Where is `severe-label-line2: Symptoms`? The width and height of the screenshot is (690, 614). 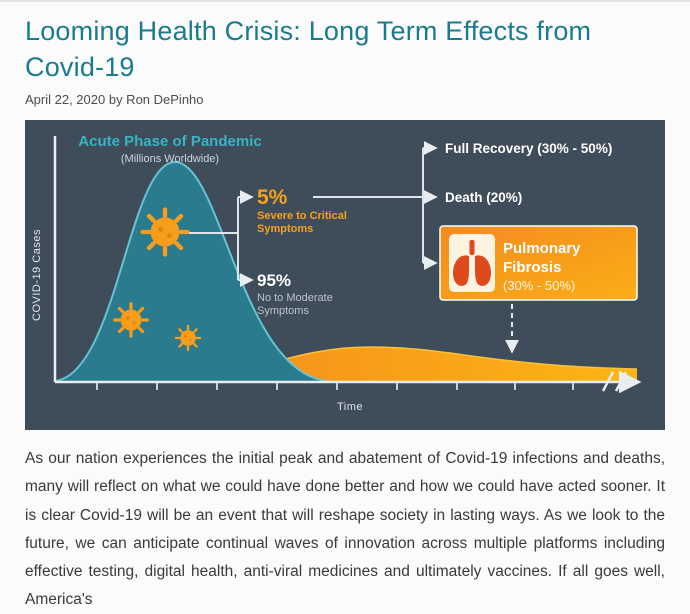
severe-label-line2: Symptoms is located at coordinates (285, 229).